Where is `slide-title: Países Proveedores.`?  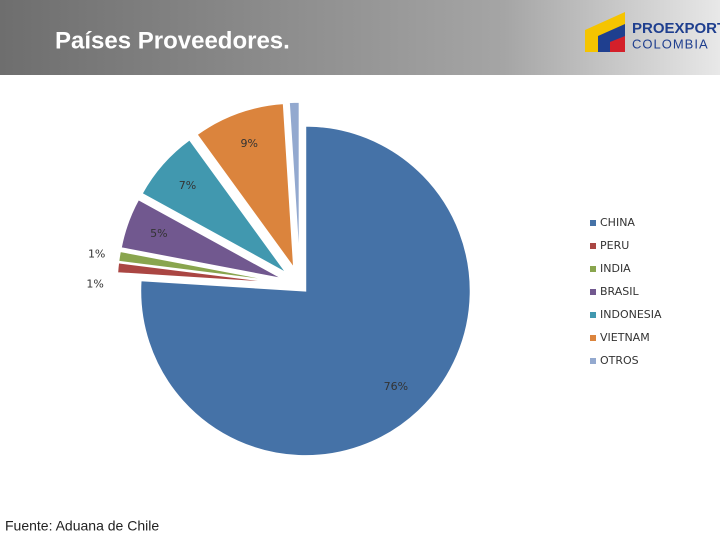 slide-title: Países Proveedores. is located at coordinates (172, 40).